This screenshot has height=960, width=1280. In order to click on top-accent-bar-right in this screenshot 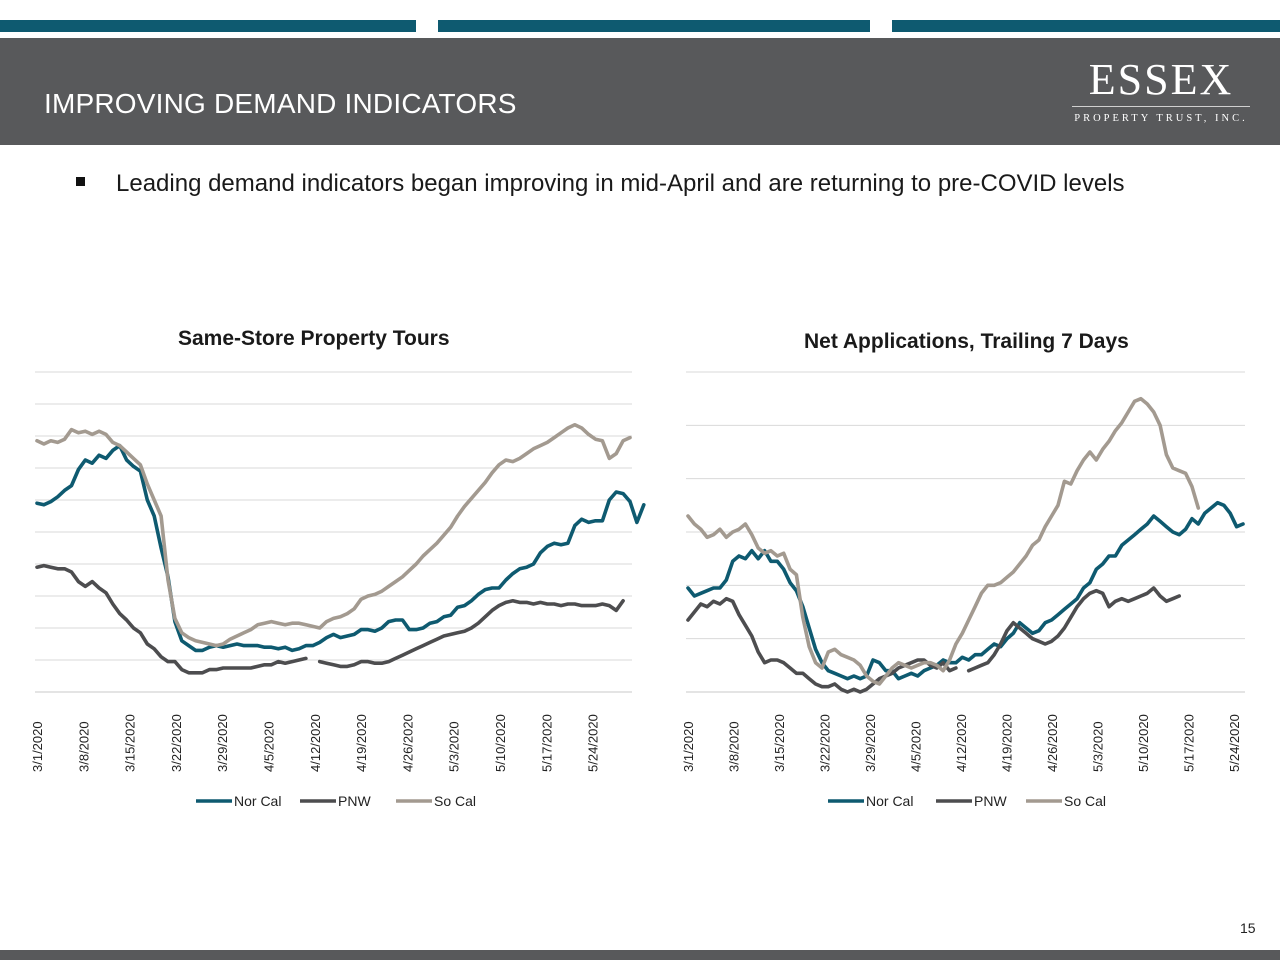, I will do `click(1086, 26)`.